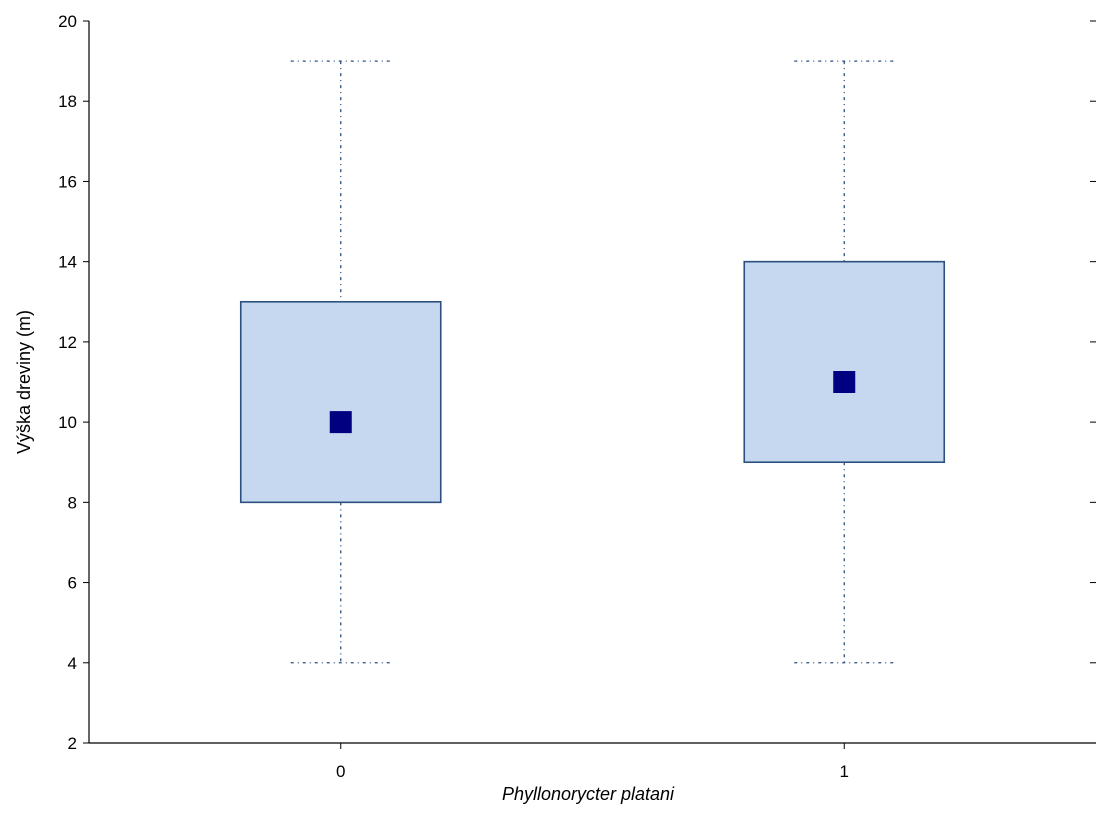 This screenshot has width=1096, height=821. What do you see at coordinates (67, 21) in the screenshot?
I see `y-tick-label: 20` at bounding box center [67, 21].